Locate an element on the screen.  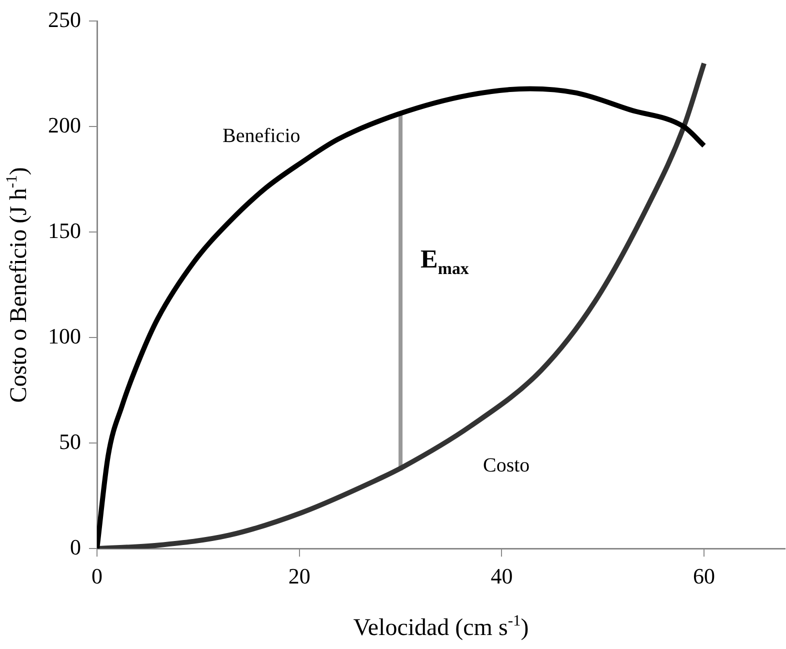
y-tick-label: 200 is located at coordinates (64, 125).